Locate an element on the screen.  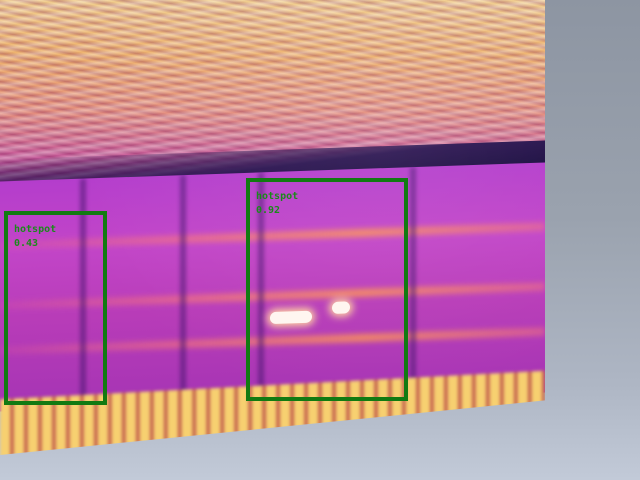
detection-score: 0.43 is located at coordinates (26, 243).